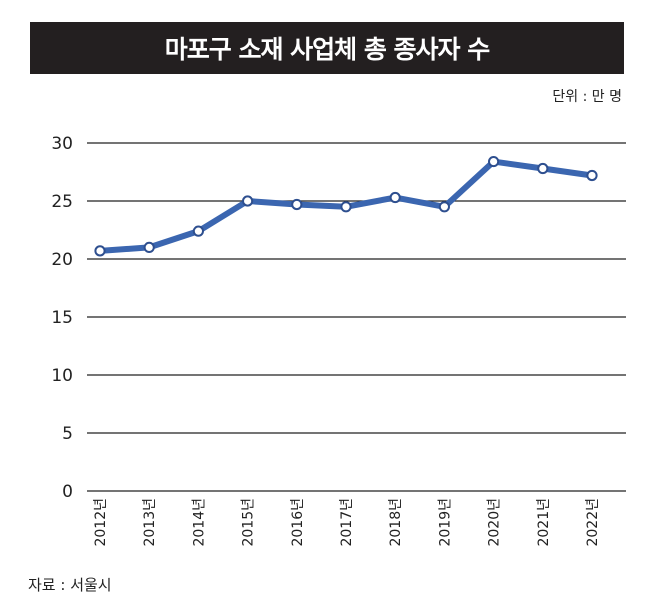 This screenshot has height=608, width=658. What do you see at coordinates (62, 144) in the screenshot?
I see `y-tick-label: 30` at bounding box center [62, 144].